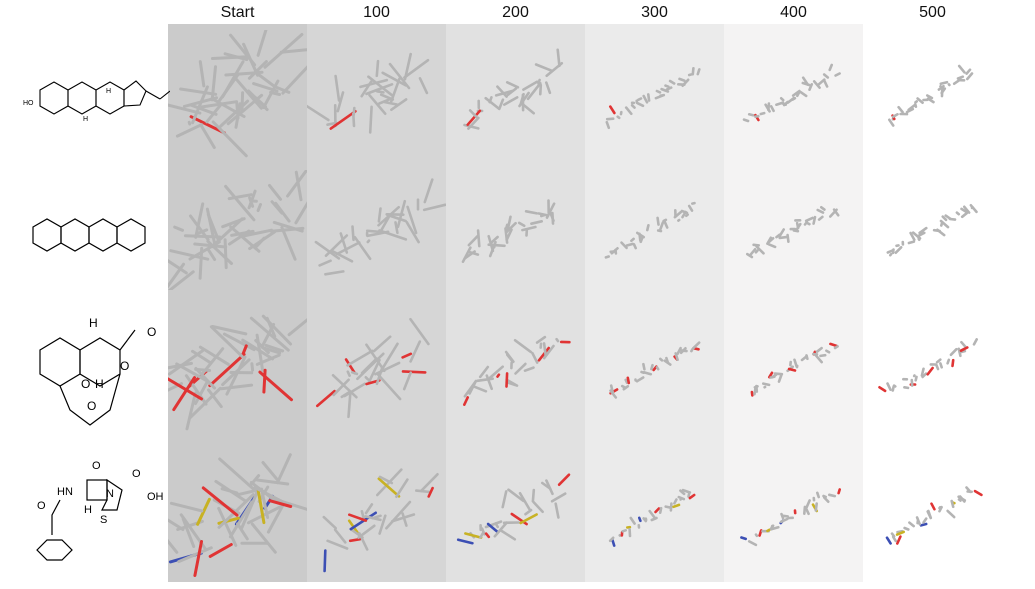 The image size is (1035, 589). What do you see at coordinates (652, 517) in the screenshot?
I see `conformer-row4-col4` at bounding box center [652, 517].